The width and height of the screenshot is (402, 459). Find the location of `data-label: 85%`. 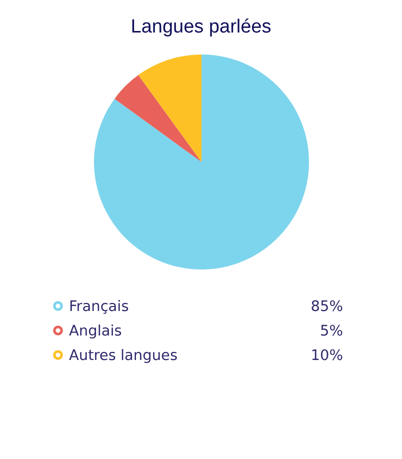

data-label: 85% is located at coordinates (326, 307).